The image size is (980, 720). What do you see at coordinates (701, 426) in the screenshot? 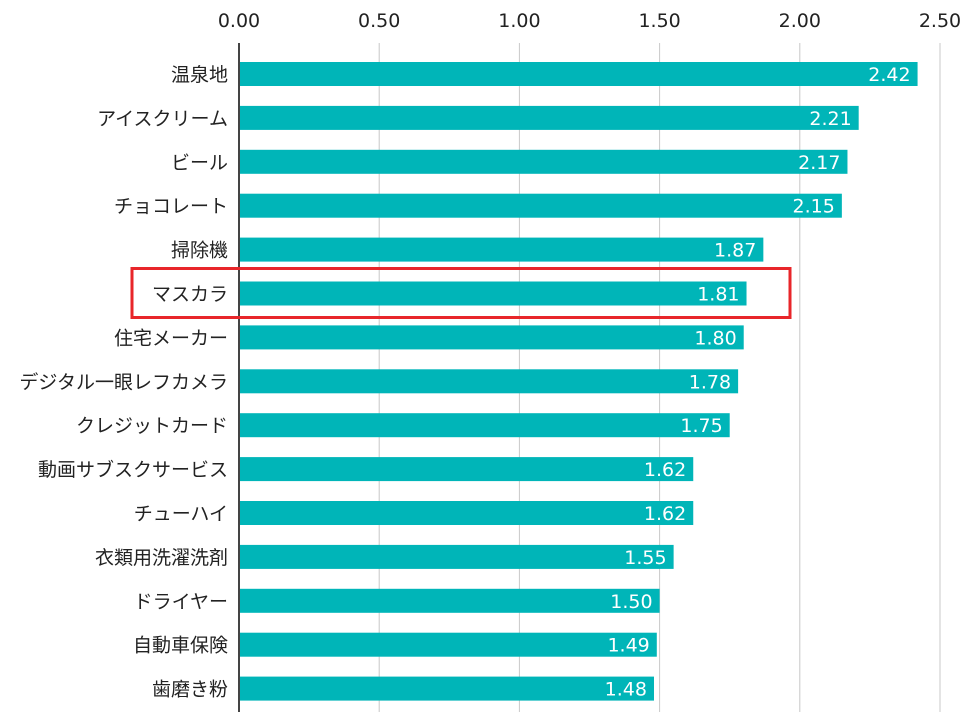
I see `value-label: 1.75` at bounding box center [701, 426].